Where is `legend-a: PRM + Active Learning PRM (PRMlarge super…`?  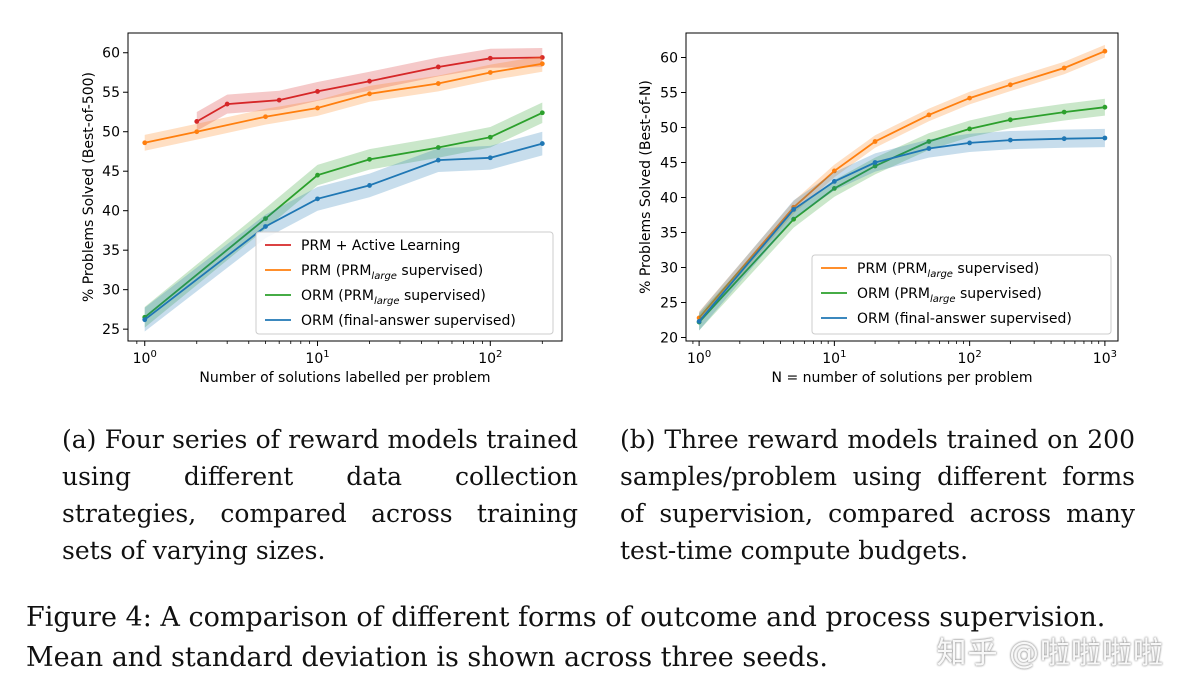 legend-a: PRM + Active Learning PRM (PRMlarge super… is located at coordinates (404, 283).